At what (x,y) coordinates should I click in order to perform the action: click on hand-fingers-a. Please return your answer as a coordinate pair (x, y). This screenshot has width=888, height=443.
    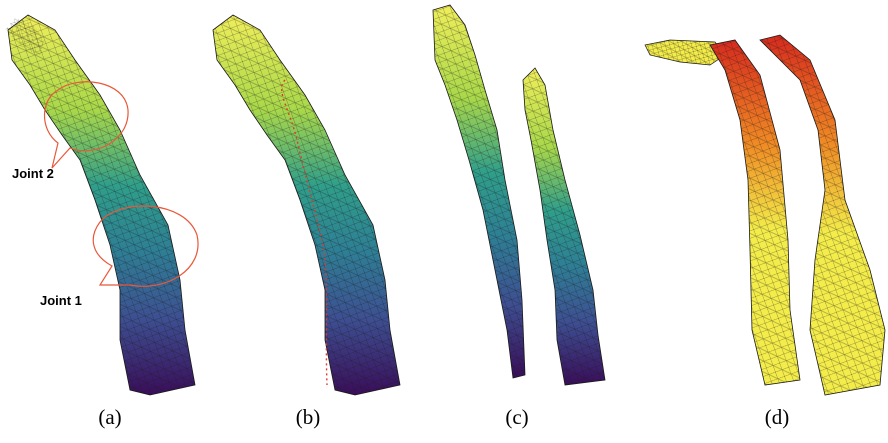
    Looking at the image, I should click on (25, 36).